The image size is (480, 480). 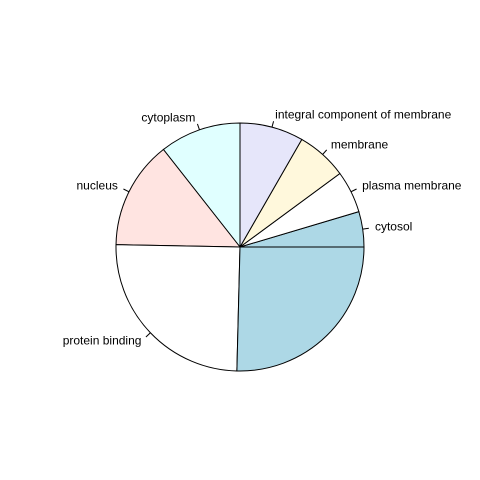 What do you see at coordinates (325, 152) in the screenshot?
I see `pie-tick-membrane` at bounding box center [325, 152].